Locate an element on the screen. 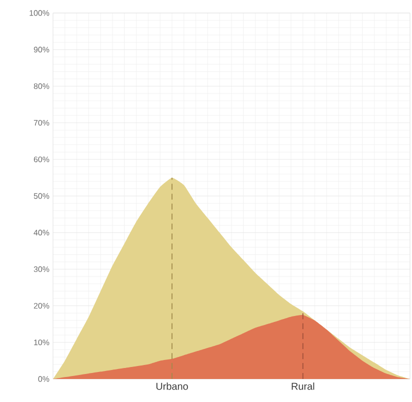 The width and height of the screenshot is (412, 402). x-tick-label: Rural is located at coordinates (303, 386).